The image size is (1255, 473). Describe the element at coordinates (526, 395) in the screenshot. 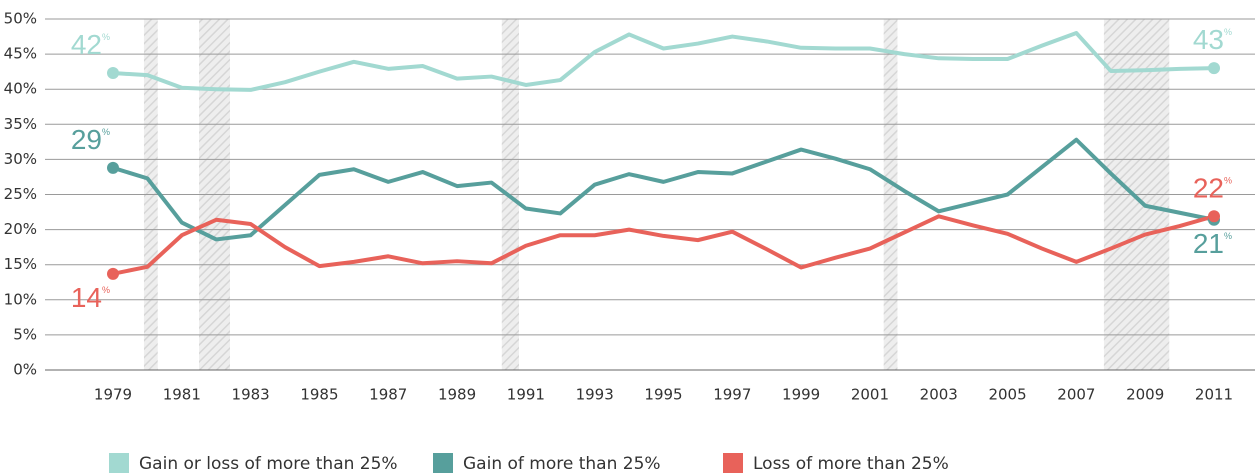

I see `x-tick-label: 1991` at that location.